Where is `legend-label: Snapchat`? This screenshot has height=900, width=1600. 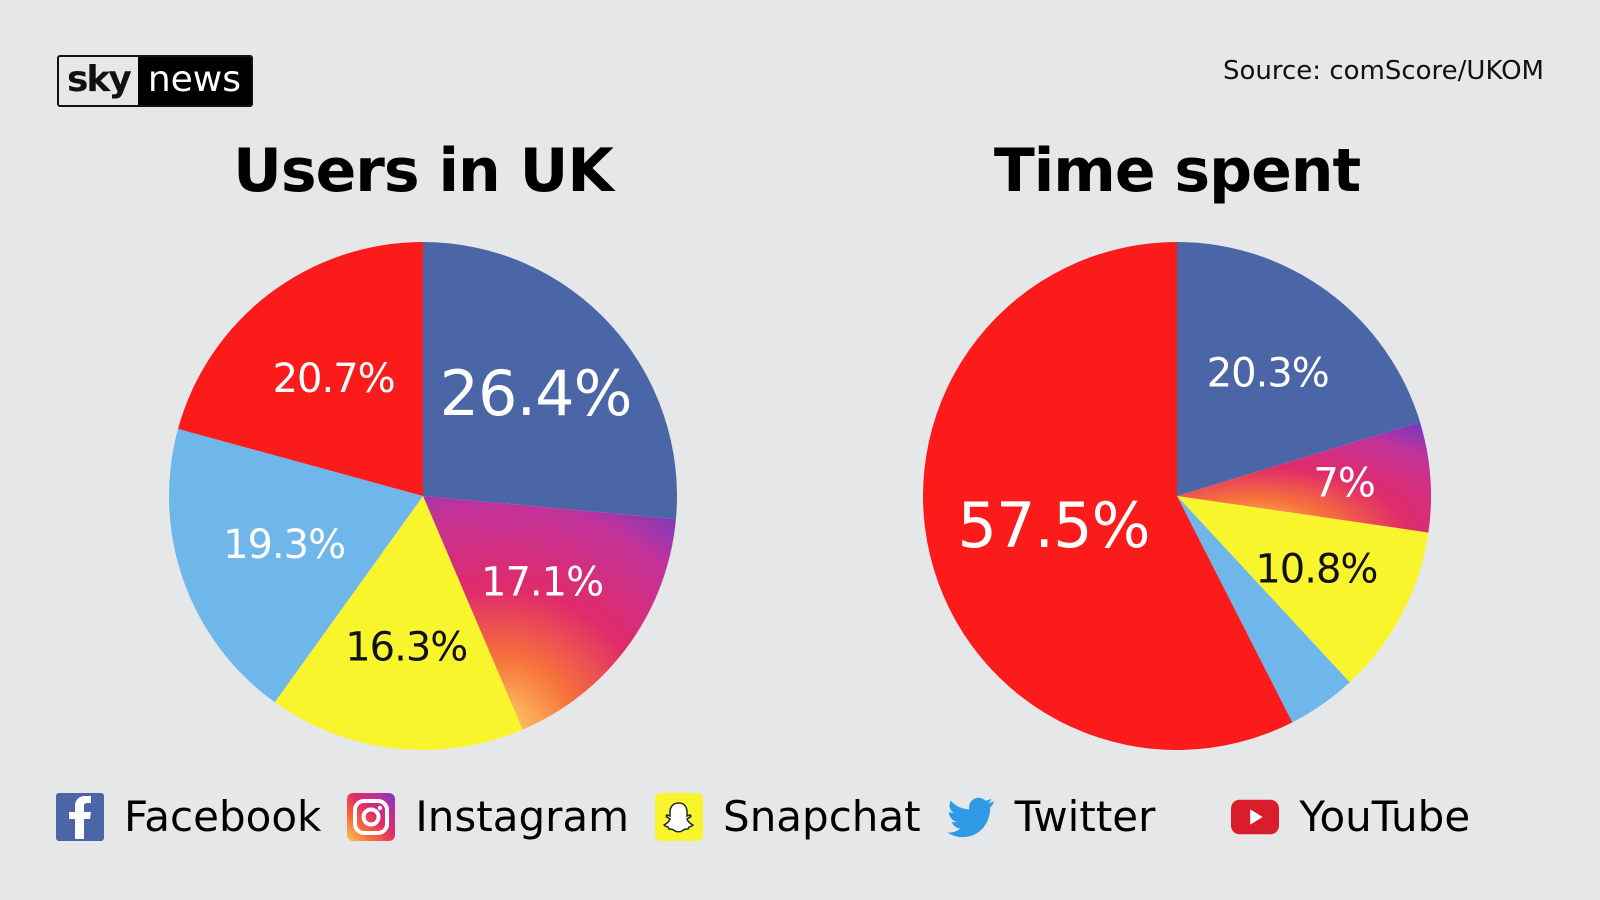 legend-label: Snapchat is located at coordinates (822, 816).